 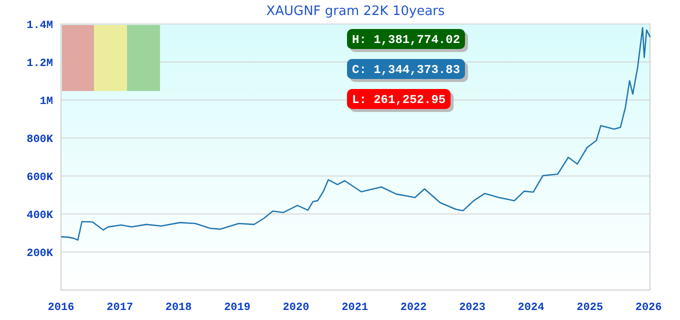 I want to click on y-tick-label: 400K, so click(x=40, y=216).